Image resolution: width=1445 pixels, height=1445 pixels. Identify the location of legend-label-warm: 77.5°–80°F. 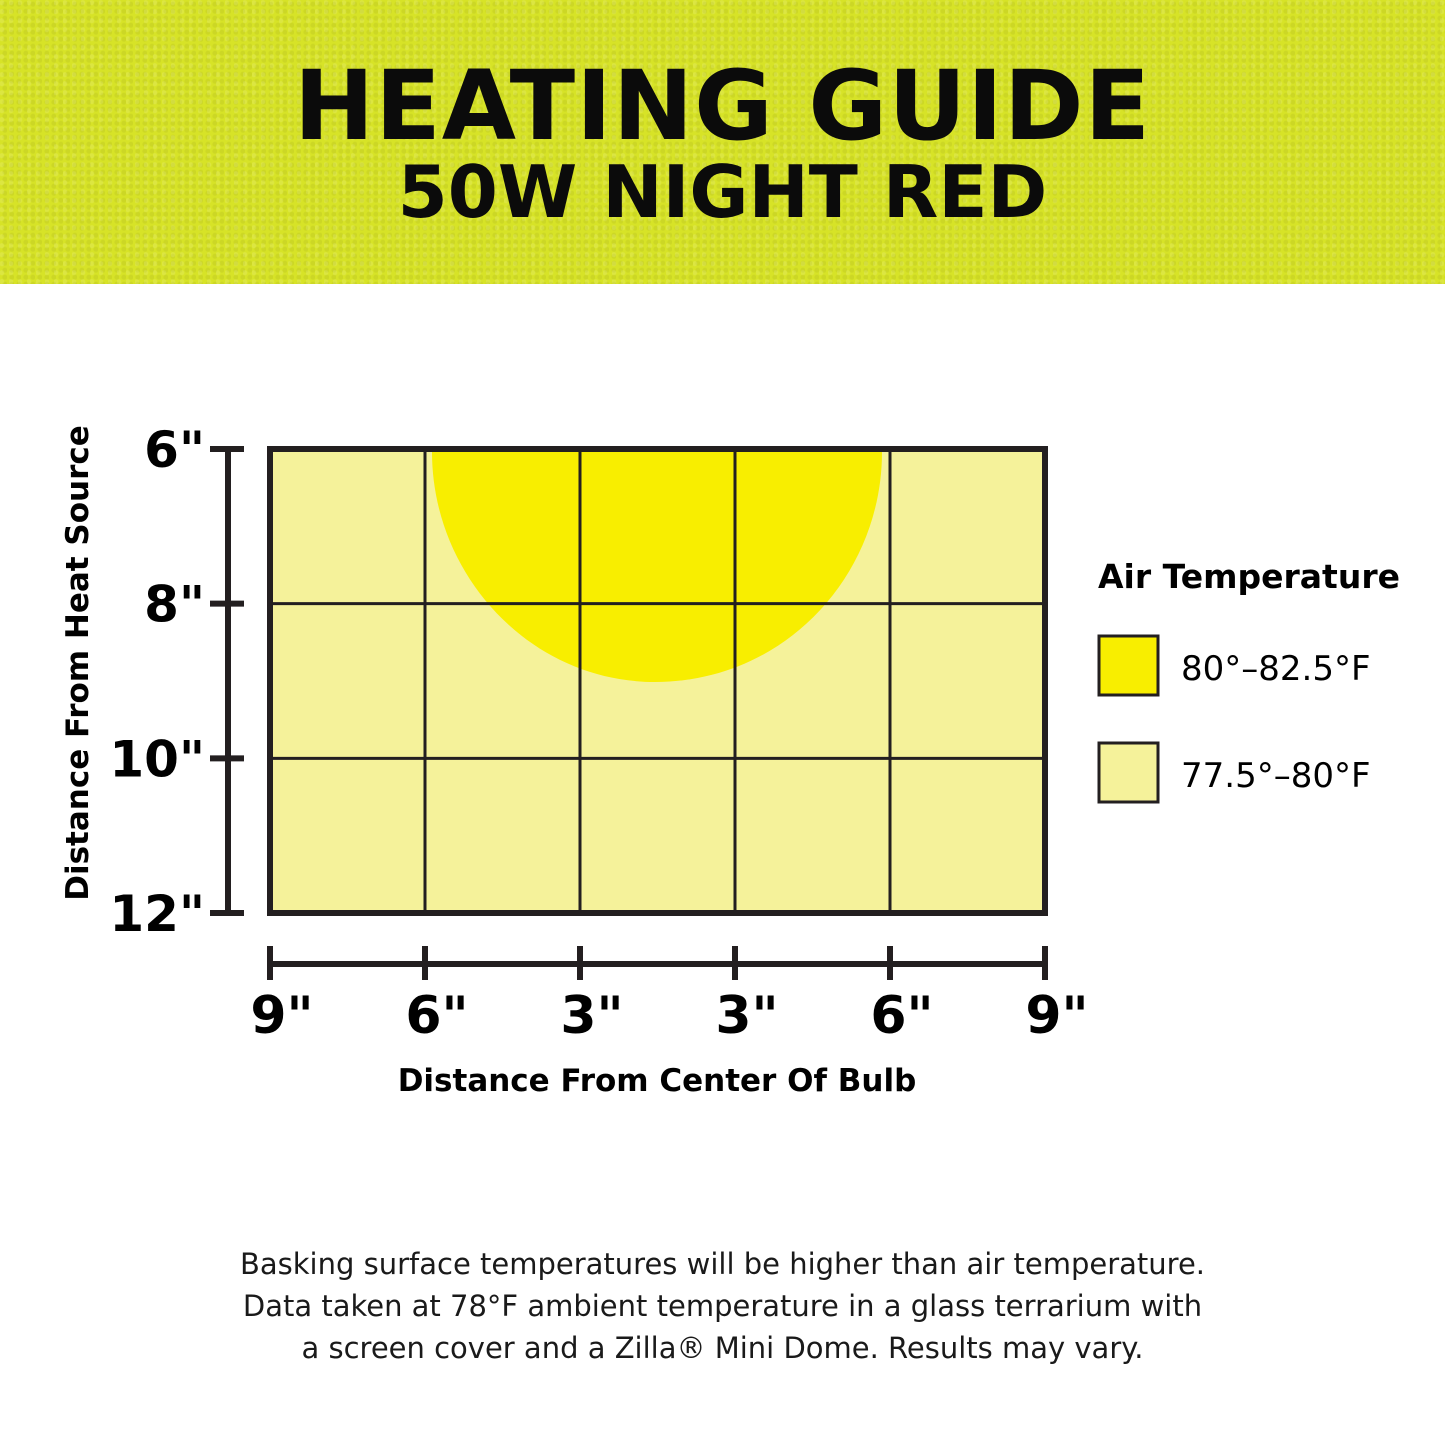
(1276, 776).